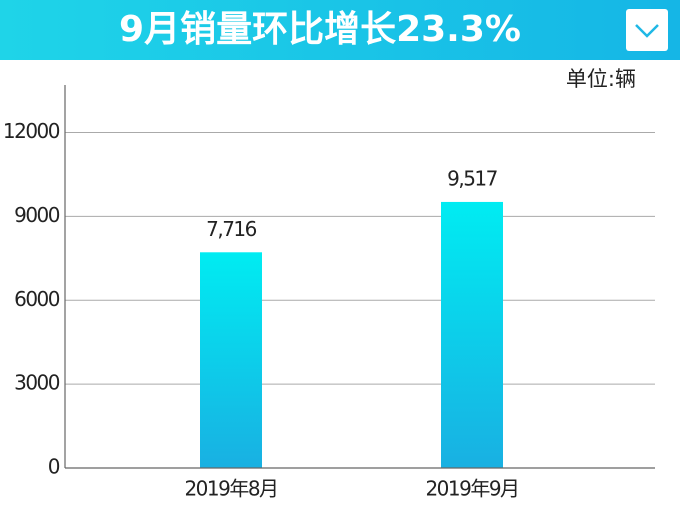 This screenshot has width=680, height=514. Describe the element at coordinates (230, 489) in the screenshot. I see `x-tick-label: 2019年8月` at that location.